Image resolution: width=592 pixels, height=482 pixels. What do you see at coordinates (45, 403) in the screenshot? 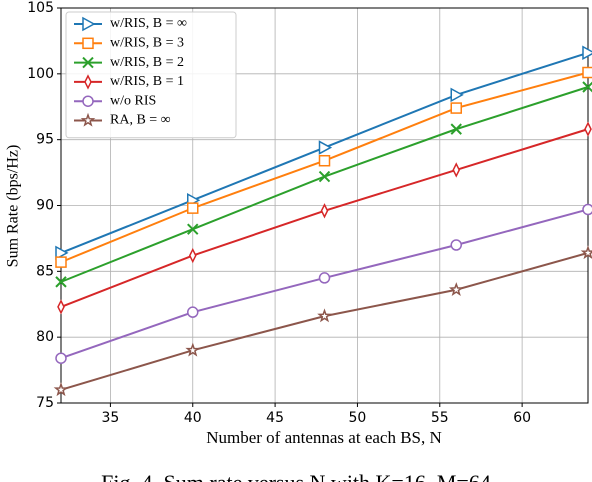
I see `y-tick-label: 75` at bounding box center [45, 403].